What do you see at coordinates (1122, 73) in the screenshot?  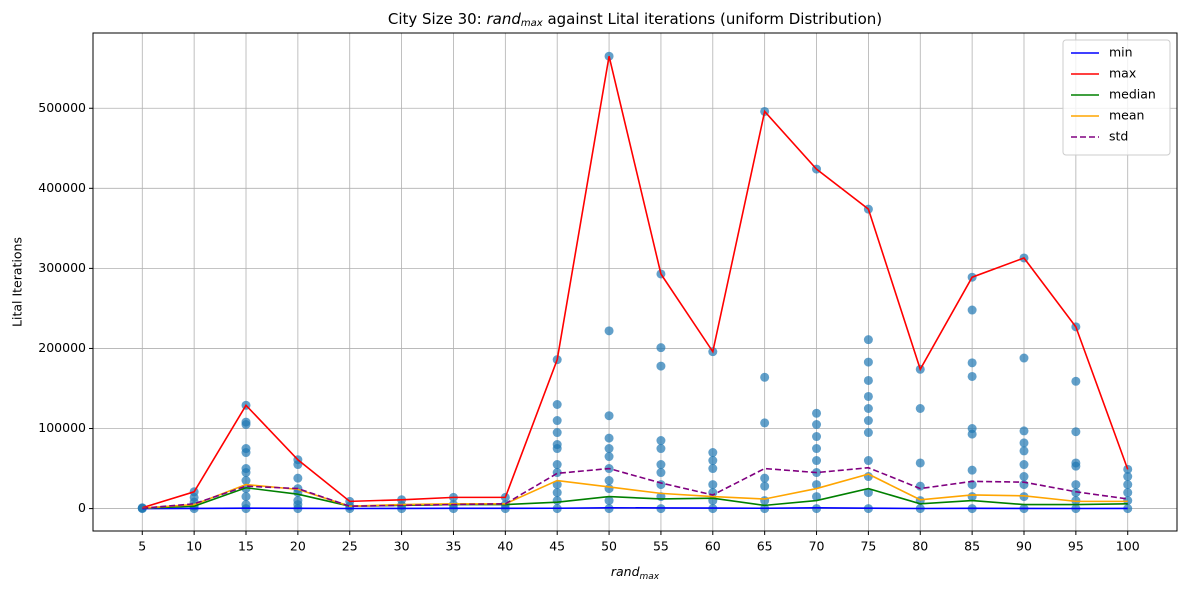 I see `legend-label: max` at bounding box center [1122, 73].